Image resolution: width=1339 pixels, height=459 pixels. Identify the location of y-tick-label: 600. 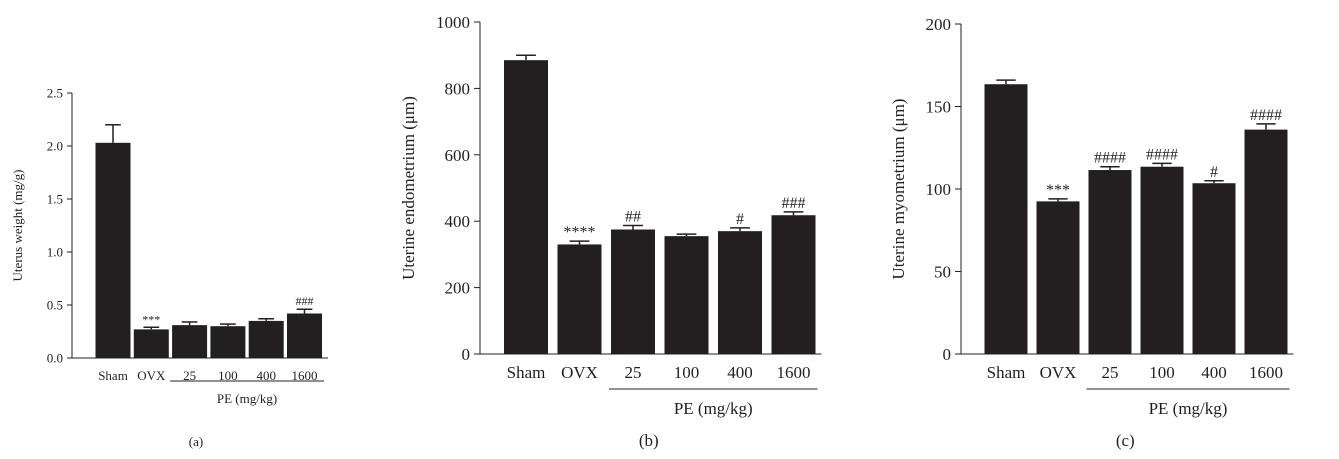
(458, 155).